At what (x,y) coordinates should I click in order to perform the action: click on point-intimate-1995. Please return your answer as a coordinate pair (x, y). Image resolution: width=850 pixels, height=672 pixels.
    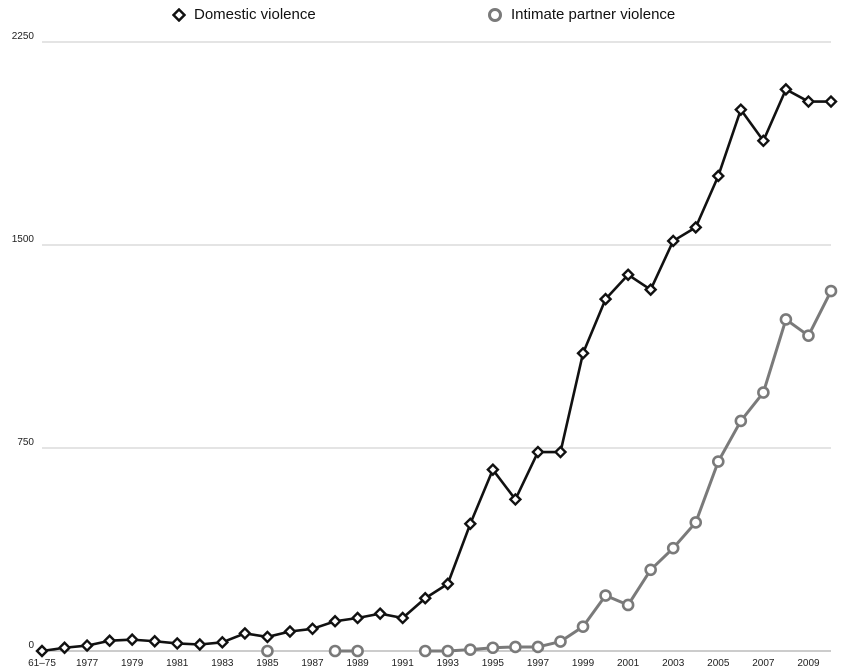
    Looking at the image, I should click on (493, 648).